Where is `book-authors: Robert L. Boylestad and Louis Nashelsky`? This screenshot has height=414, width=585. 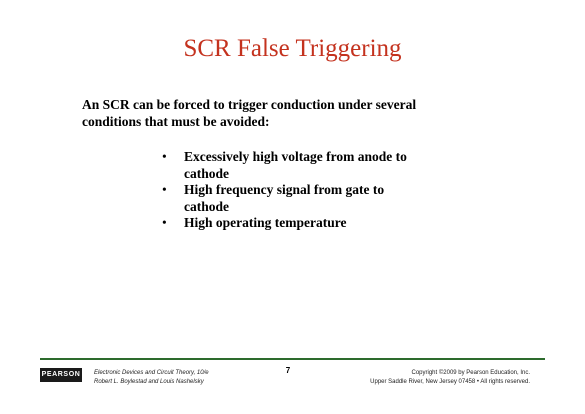 book-authors: Robert L. Boylestad and Louis Nashelsky is located at coordinates (149, 382).